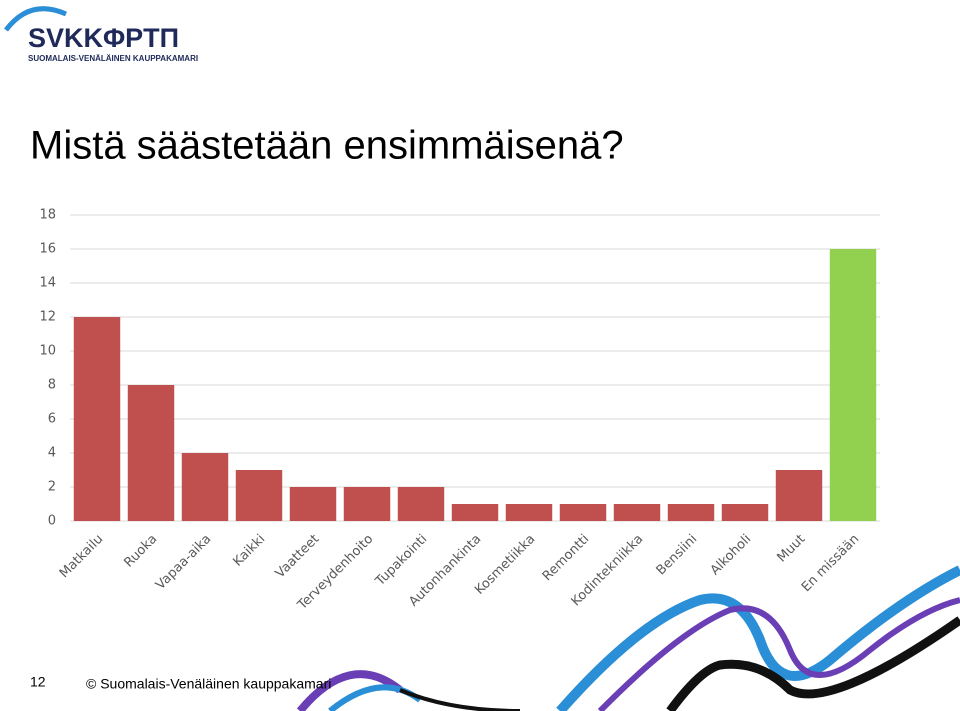  I want to click on y-tick-label: 4, so click(52, 453).